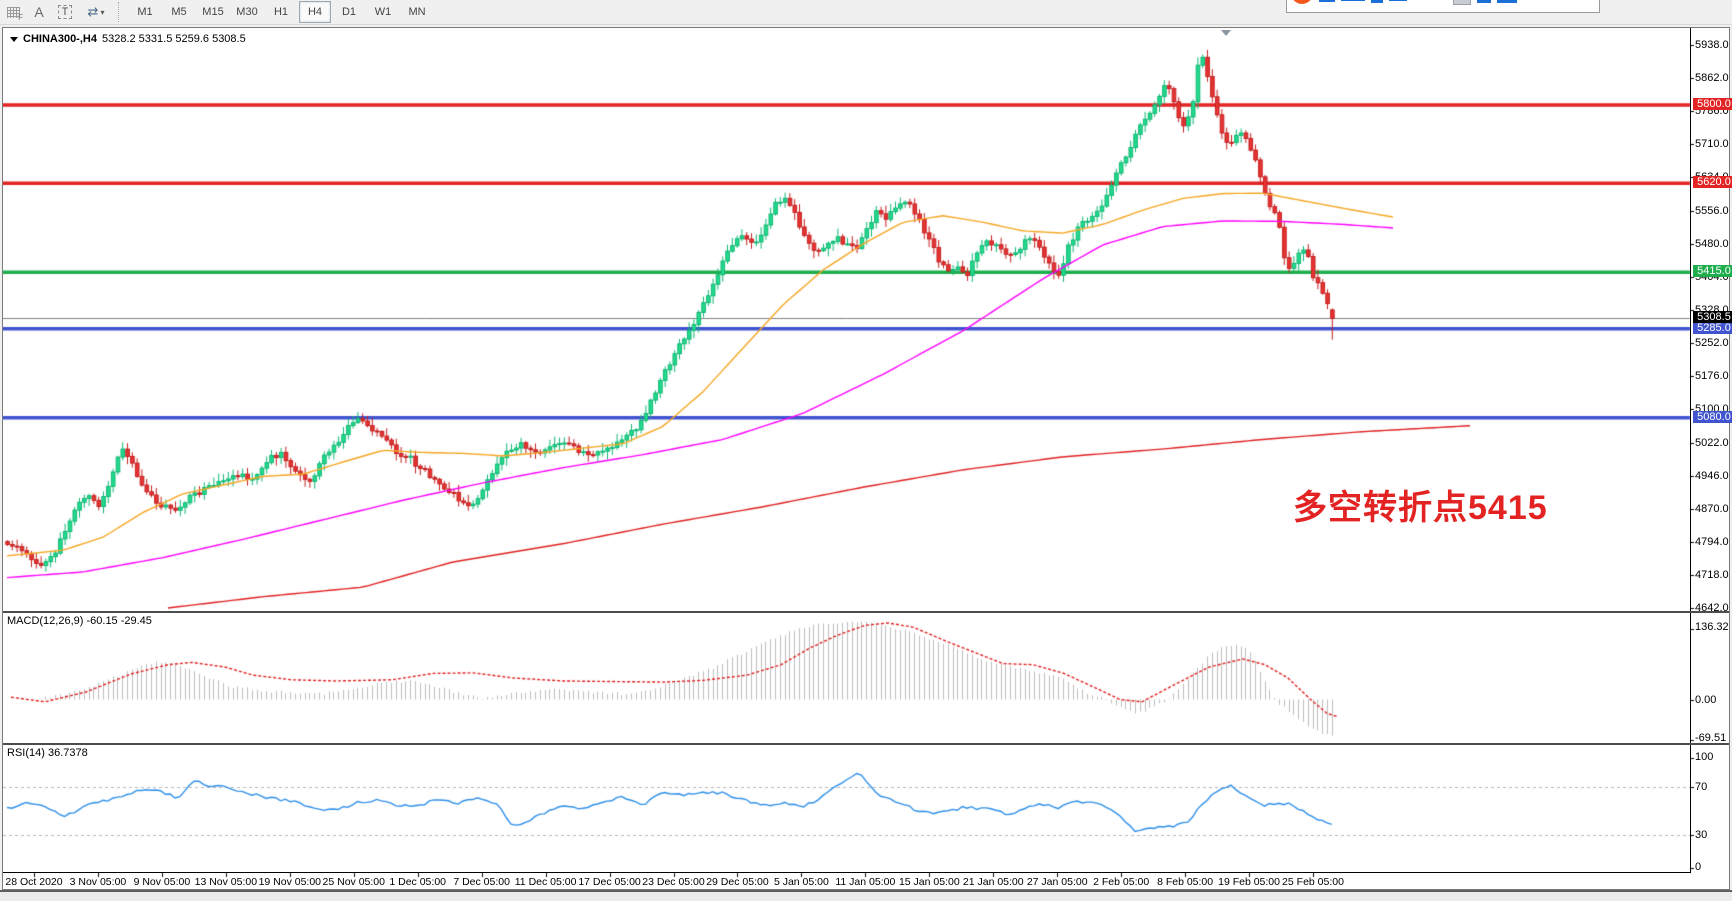 The height and width of the screenshot is (901, 1732). Describe the element at coordinates (1712, 475) in the screenshot. I see `price-tick-label: 4946.0` at that location.